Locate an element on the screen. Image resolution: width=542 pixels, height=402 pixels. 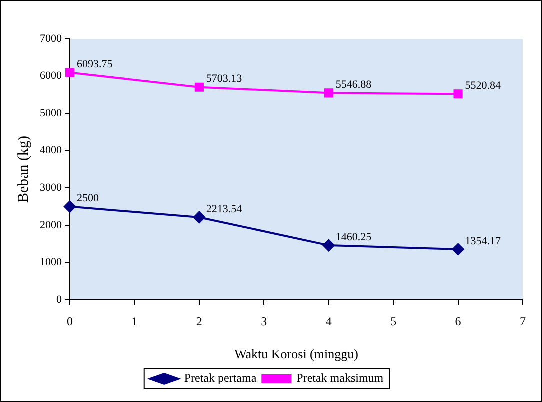
data-label: 5703.13 is located at coordinates (224, 79).